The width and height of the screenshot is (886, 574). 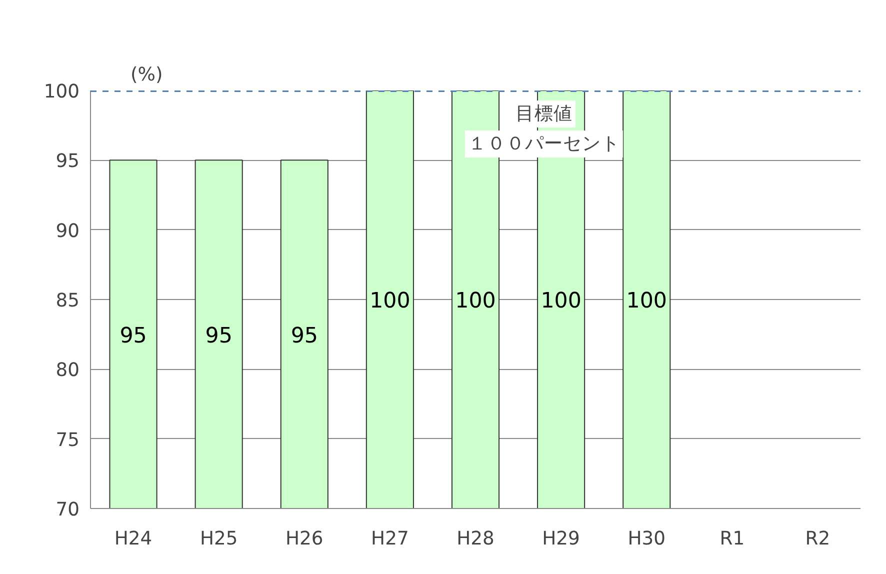 What do you see at coordinates (68, 510) in the screenshot?
I see `y-tick-label: 70` at bounding box center [68, 510].